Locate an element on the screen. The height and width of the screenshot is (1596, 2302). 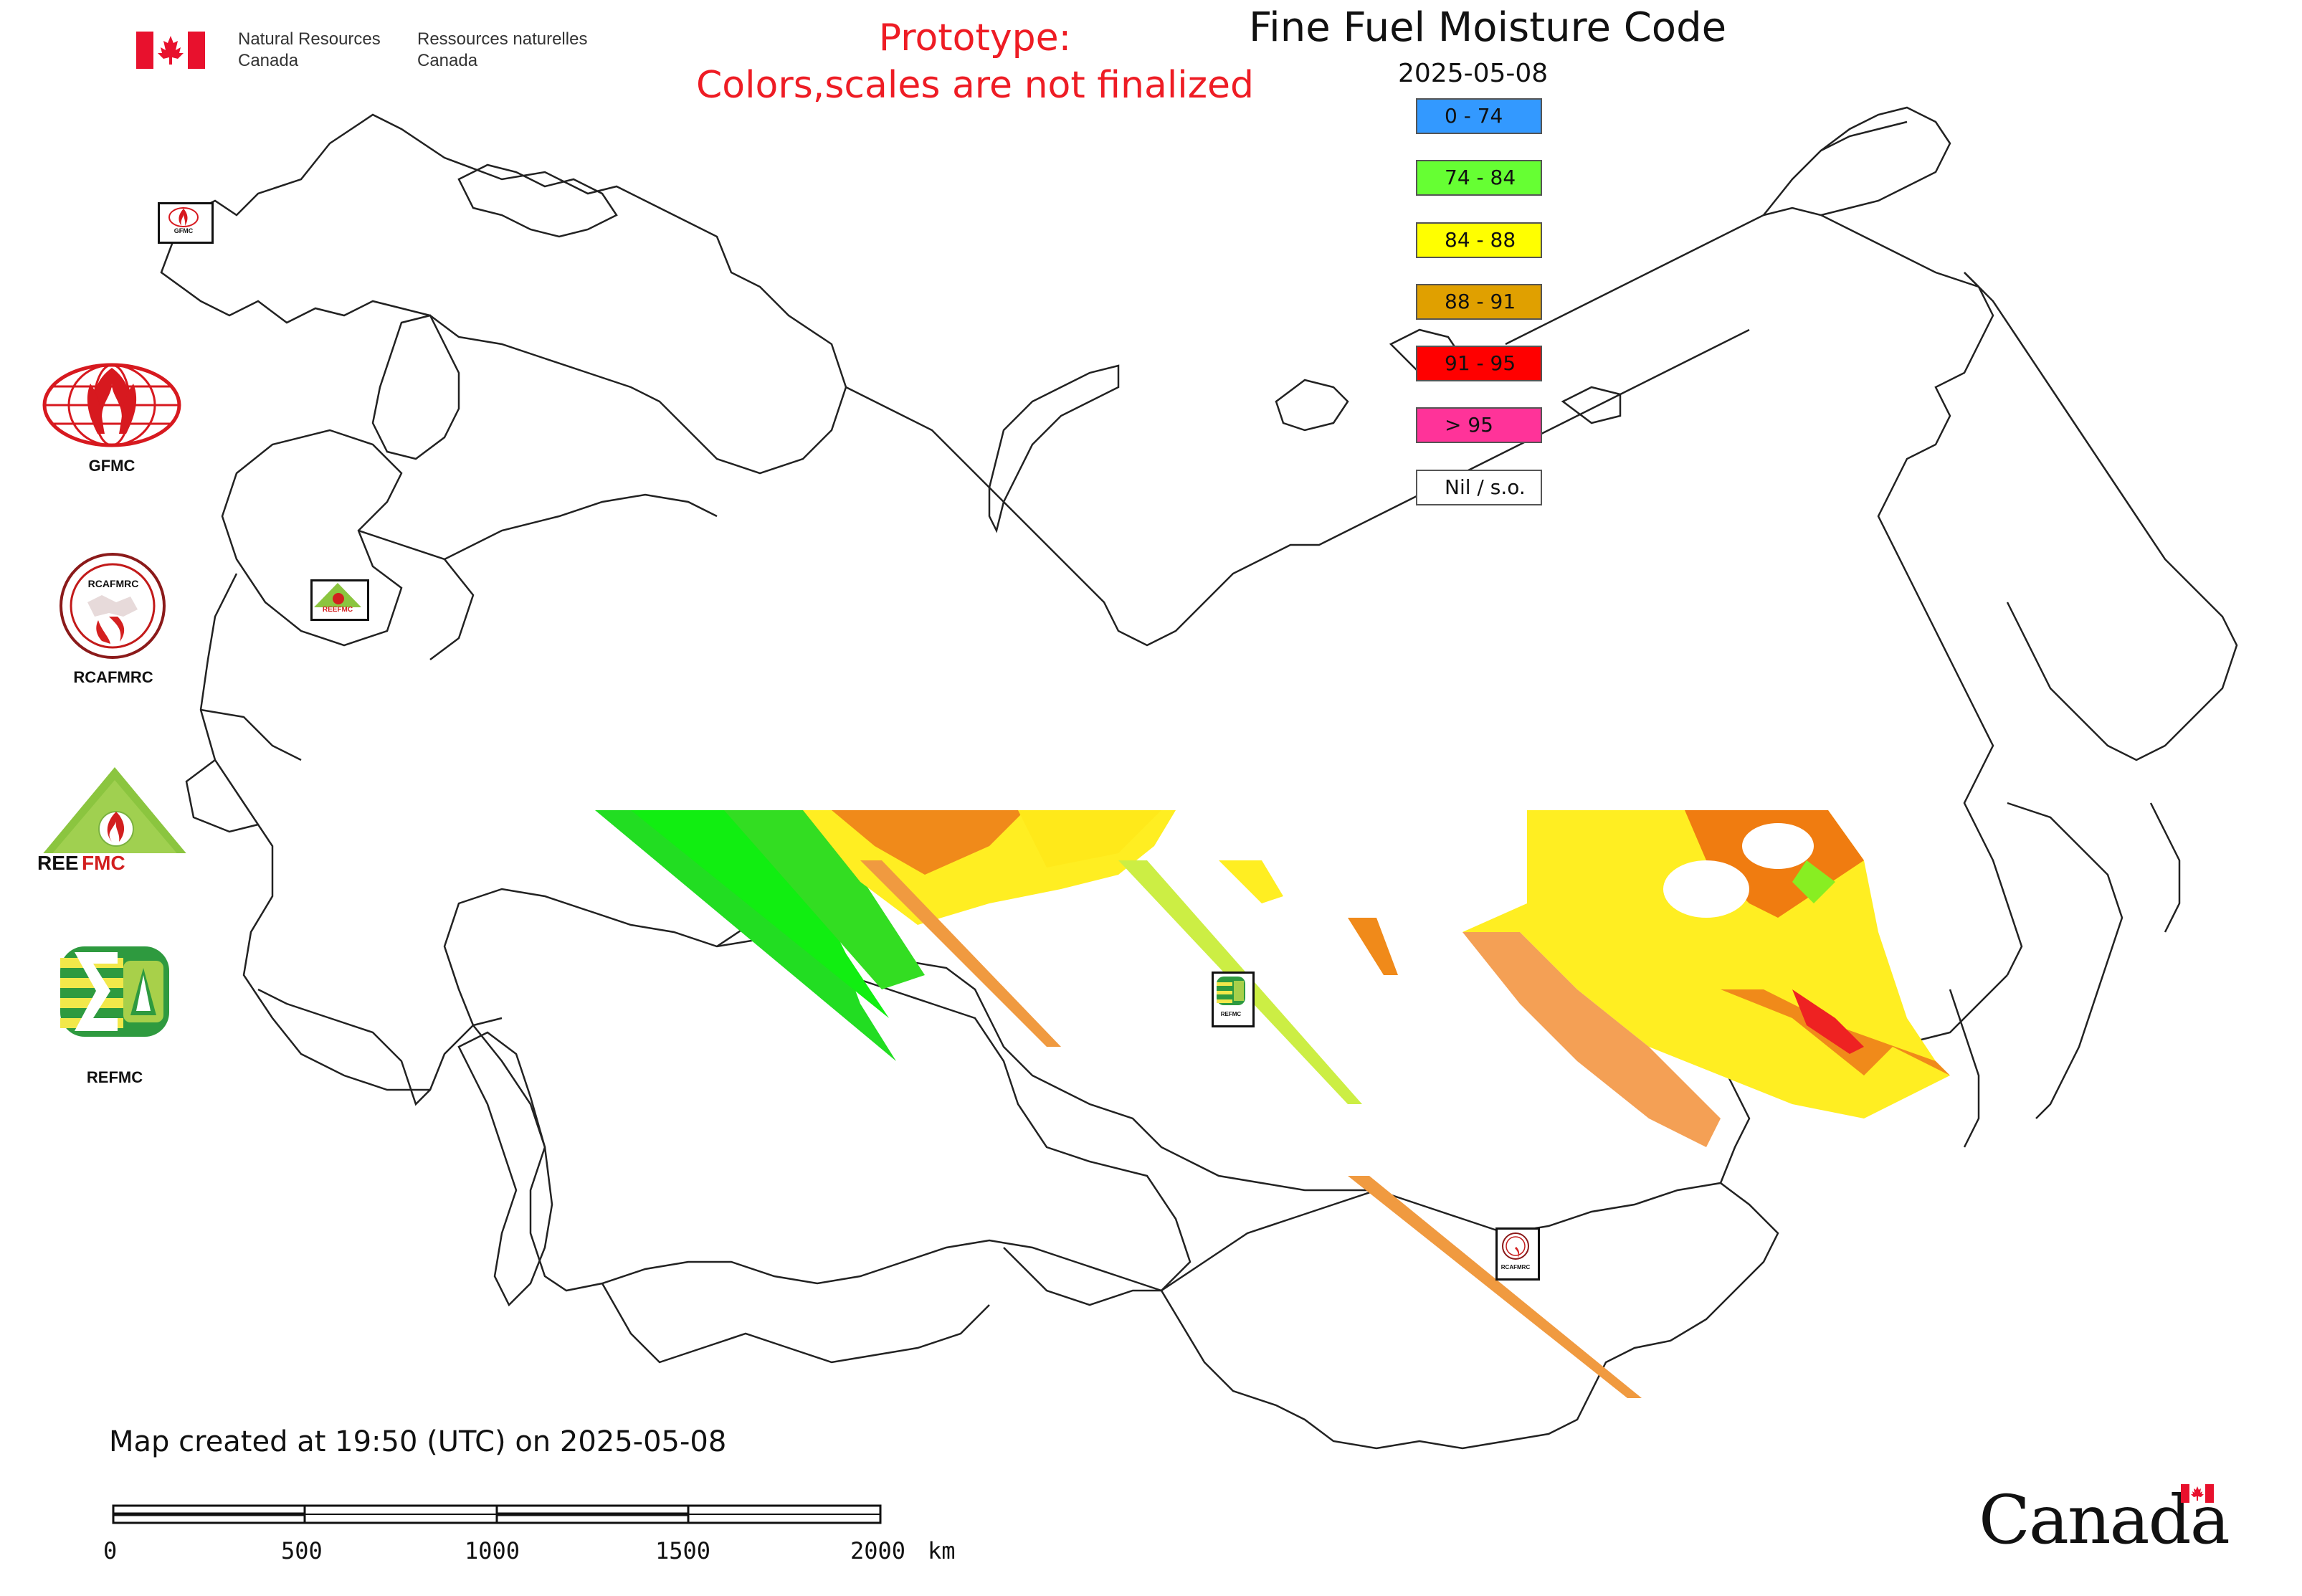
map-marker-reefmc: REEFMC is located at coordinates (339, 600).